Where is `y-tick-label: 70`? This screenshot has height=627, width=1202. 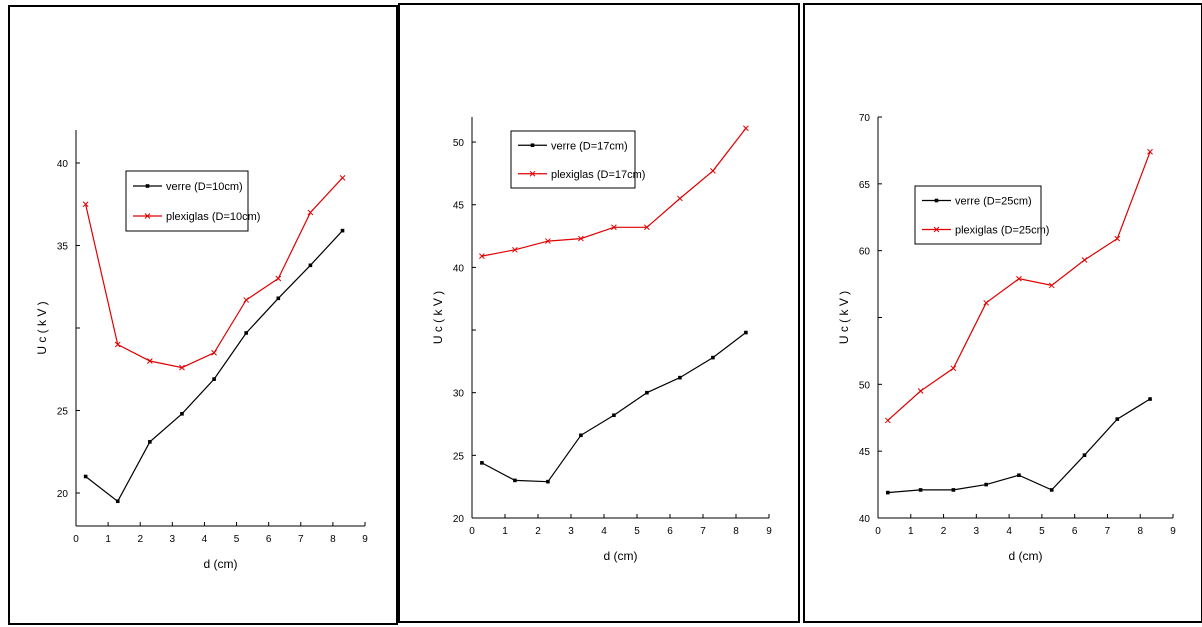 y-tick-label: 70 is located at coordinates (865, 118).